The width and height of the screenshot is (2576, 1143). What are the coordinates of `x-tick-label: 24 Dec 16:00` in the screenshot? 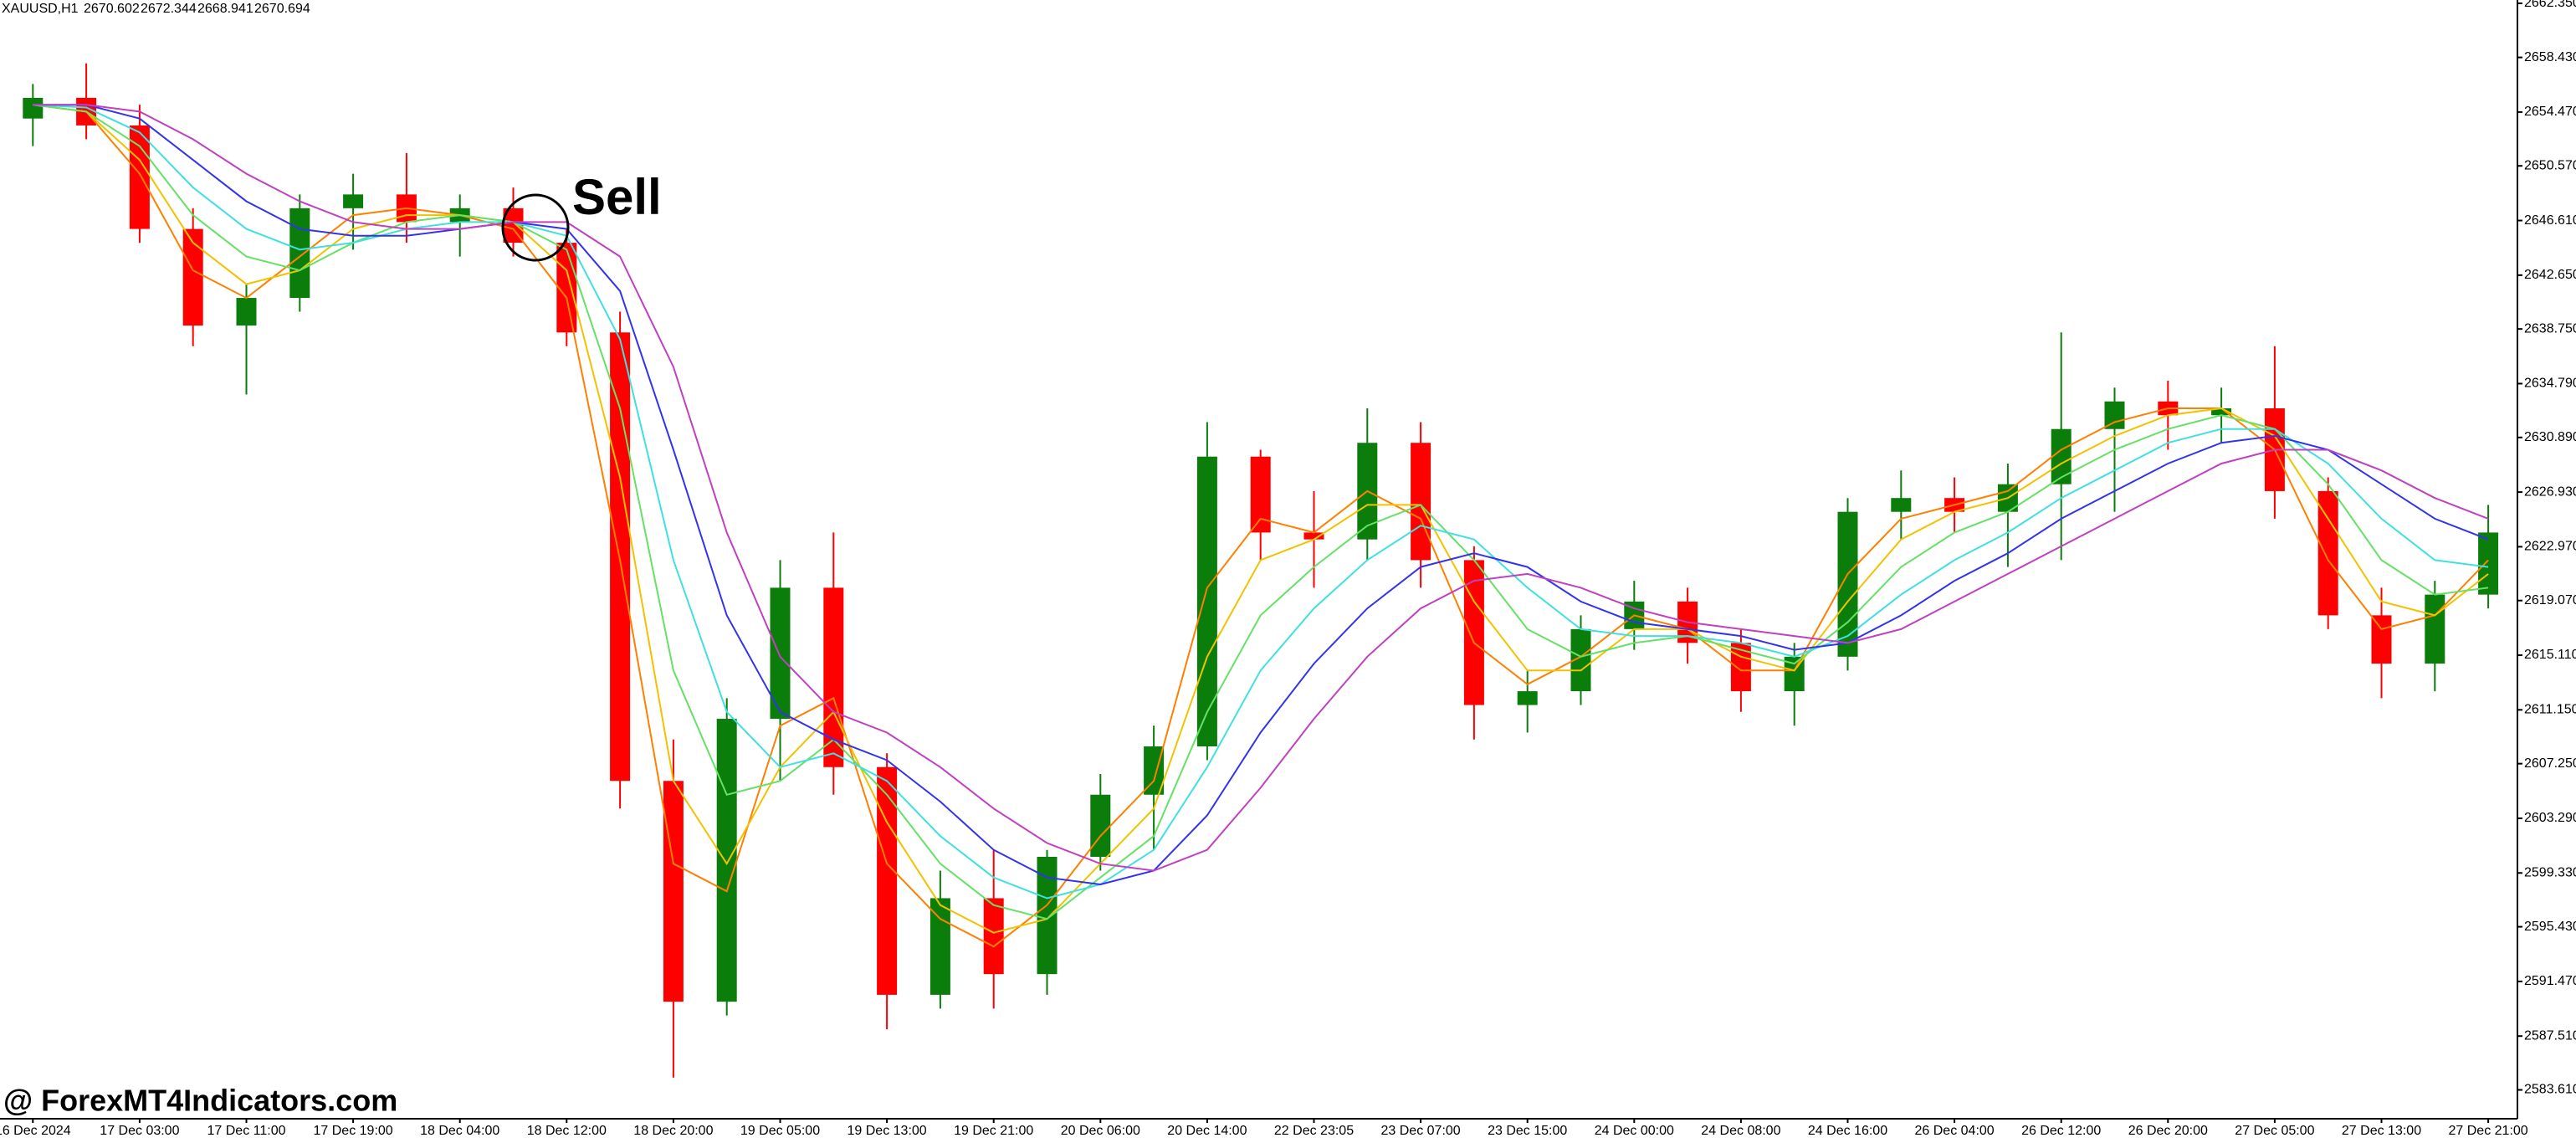 It's located at (1847, 1131).